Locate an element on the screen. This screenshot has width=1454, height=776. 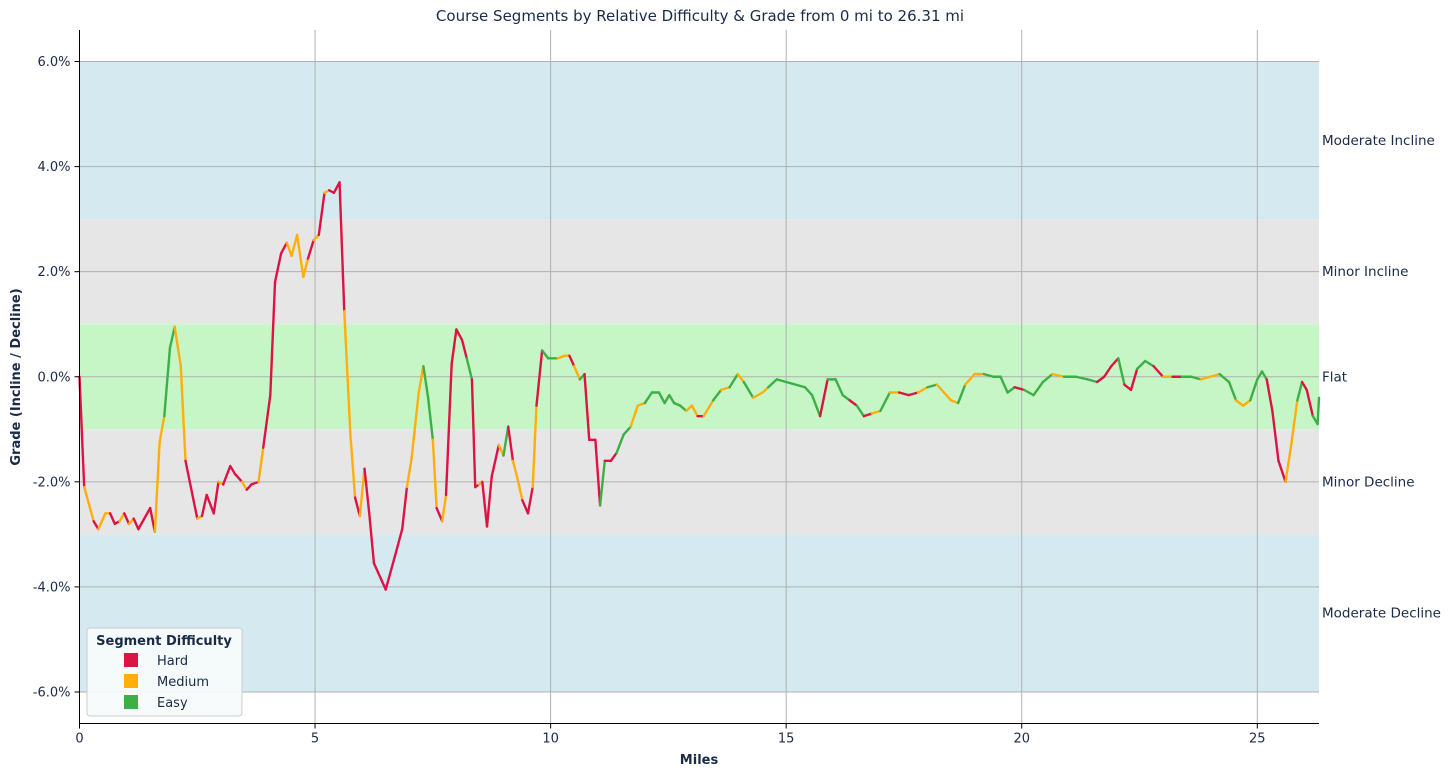
x-tick-label: 15 is located at coordinates (786, 739).